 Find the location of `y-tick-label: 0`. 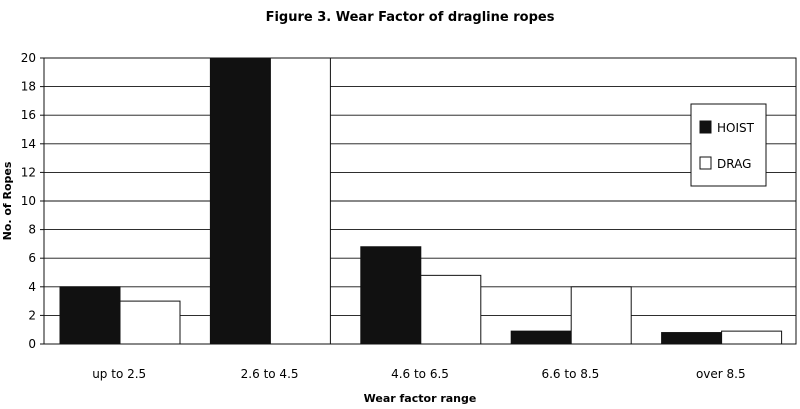

y-tick-label: 0 is located at coordinates (32, 344).